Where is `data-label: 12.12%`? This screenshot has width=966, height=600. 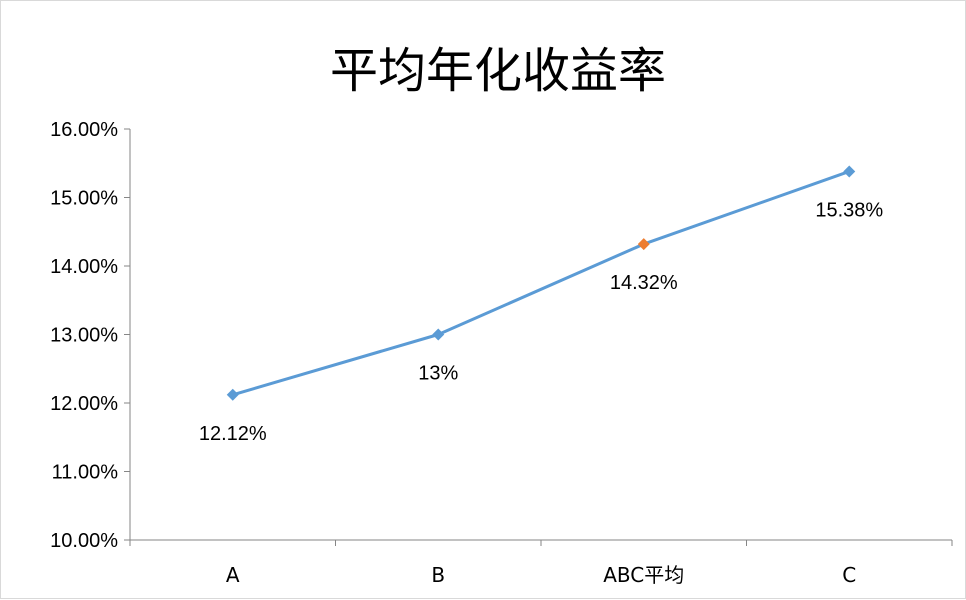 data-label: 12.12% is located at coordinates (233, 434).